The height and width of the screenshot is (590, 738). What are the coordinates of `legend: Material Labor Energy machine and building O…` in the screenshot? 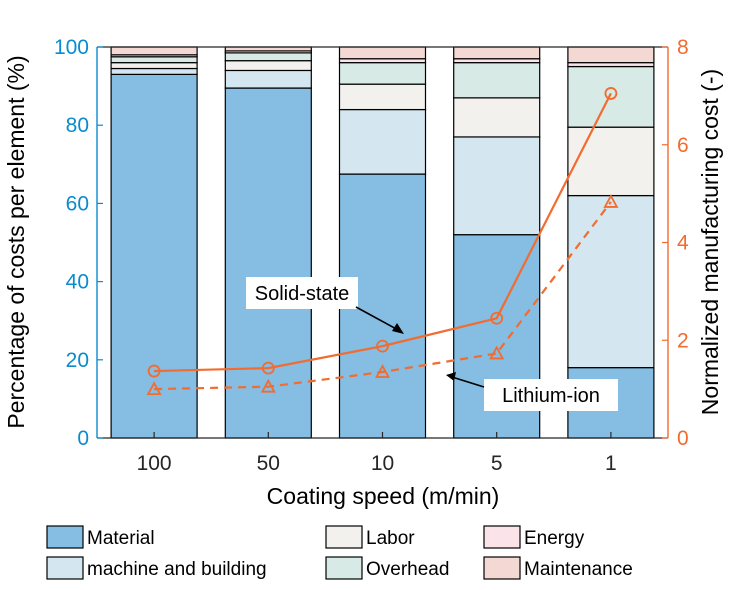 It's located at (339, 552).